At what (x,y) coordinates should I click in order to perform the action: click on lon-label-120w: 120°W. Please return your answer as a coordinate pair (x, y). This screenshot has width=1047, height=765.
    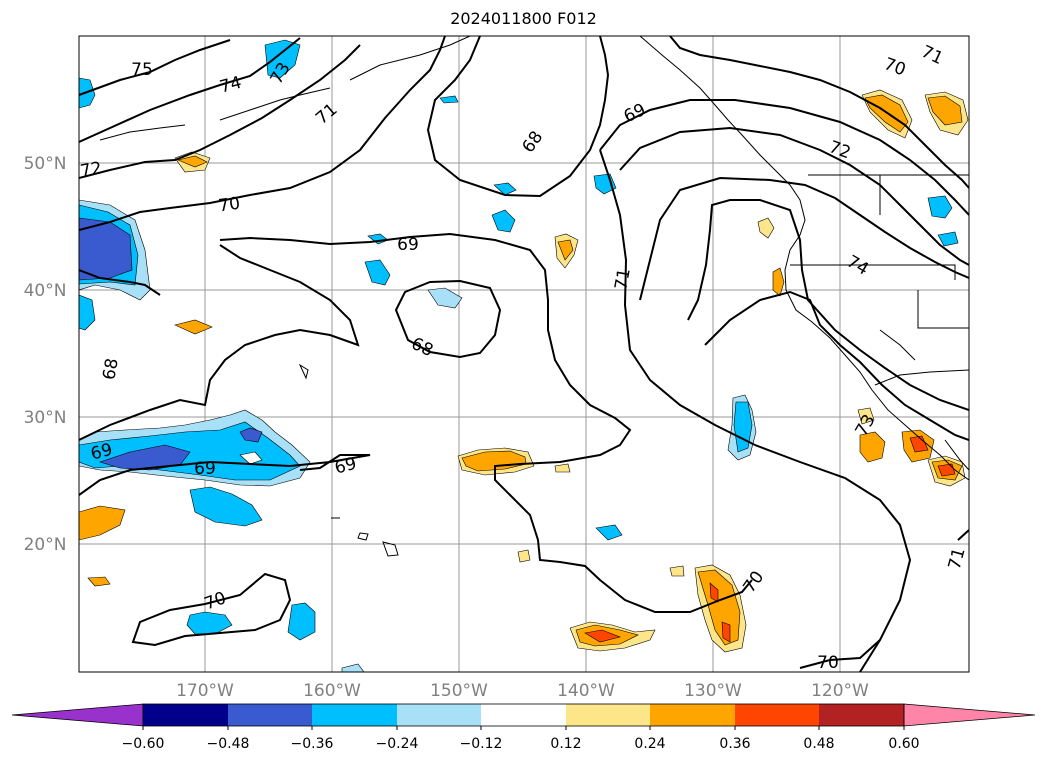
    Looking at the image, I should click on (840, 691).